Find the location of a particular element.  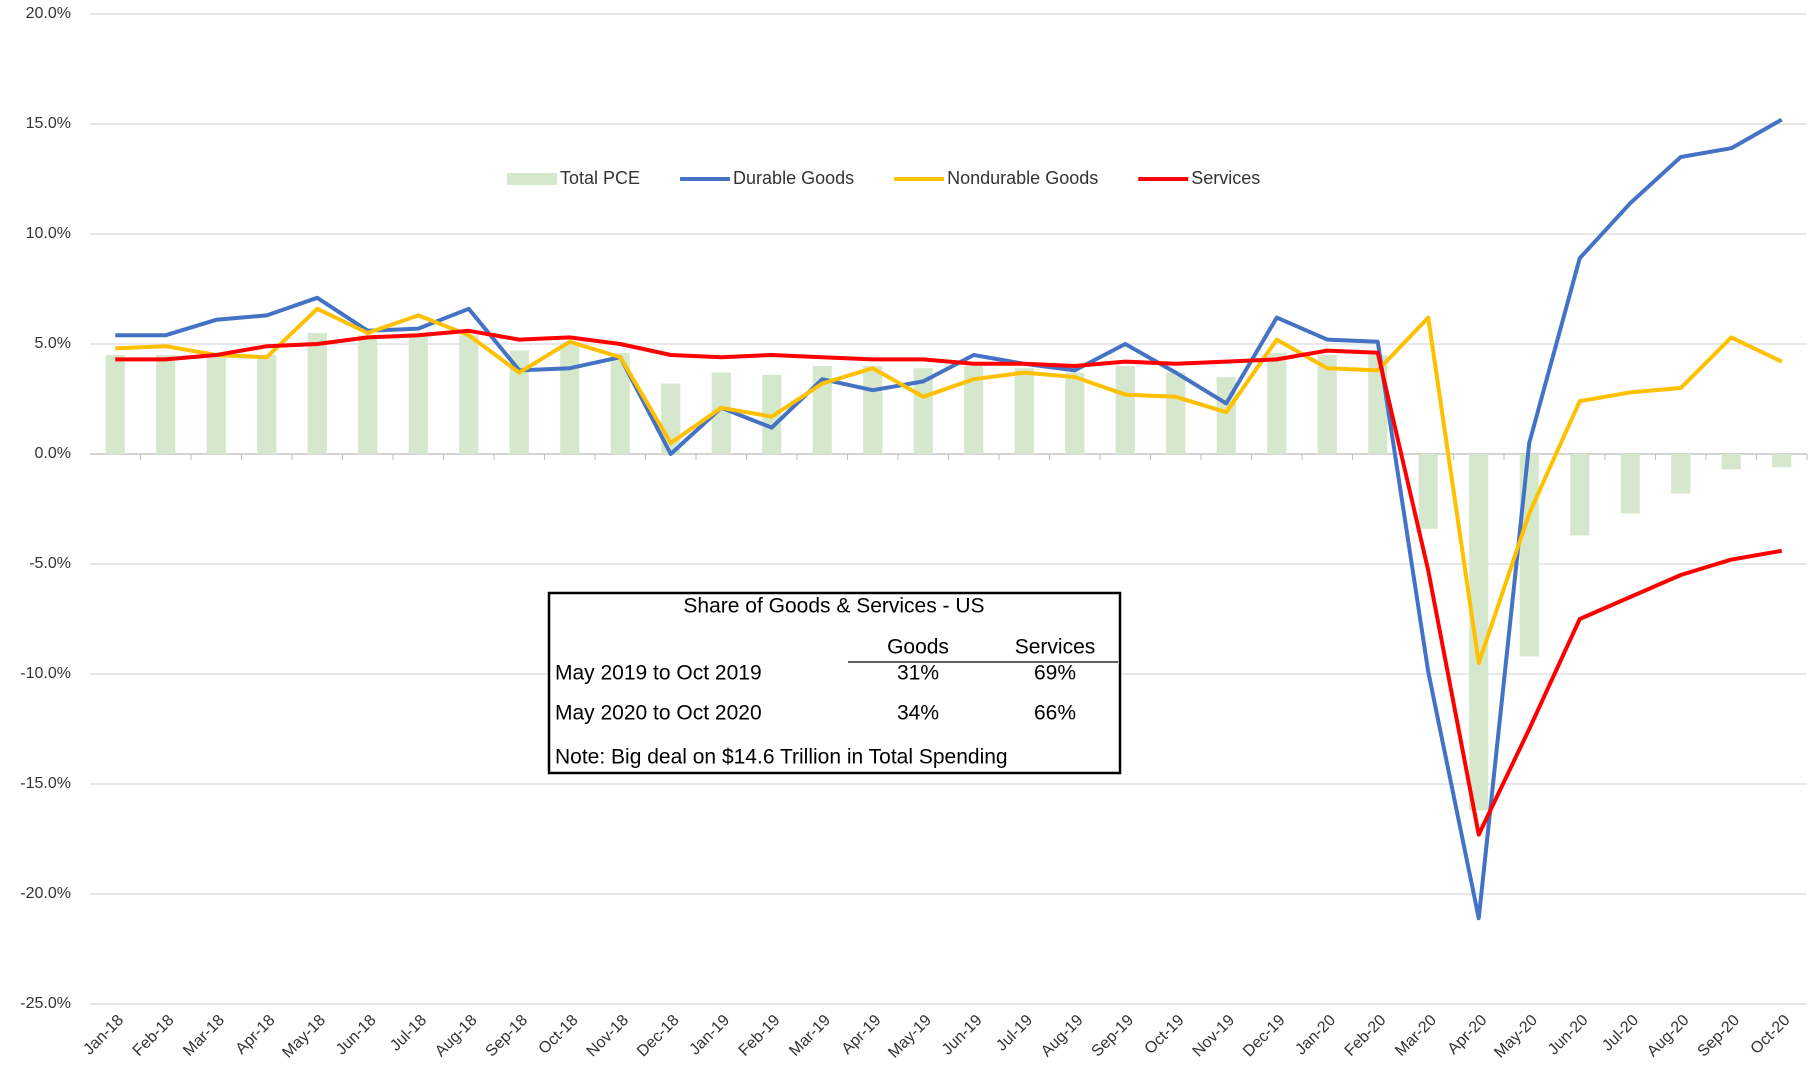

x-tick-label: Jan-20 is located at coordinates (1315, 1035).